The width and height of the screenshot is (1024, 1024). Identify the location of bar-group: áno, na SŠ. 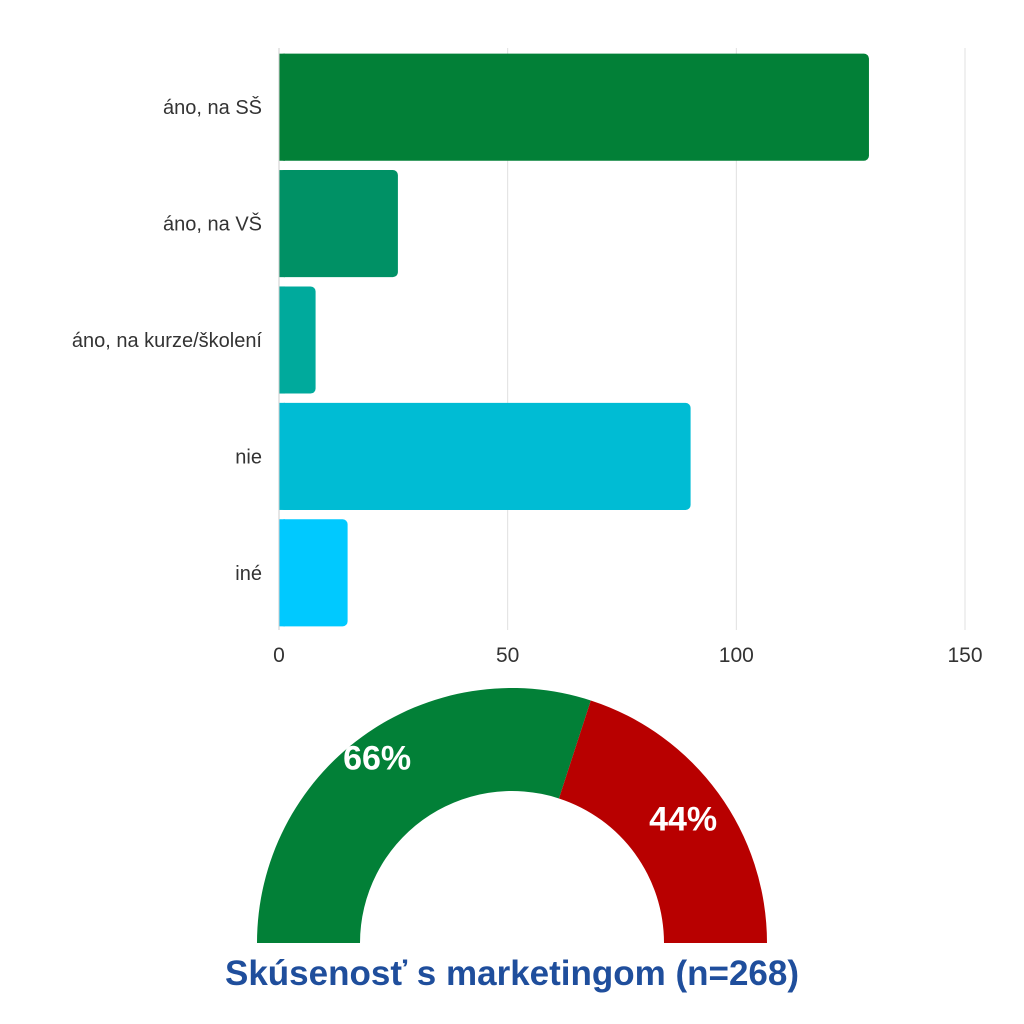
(516, 107).